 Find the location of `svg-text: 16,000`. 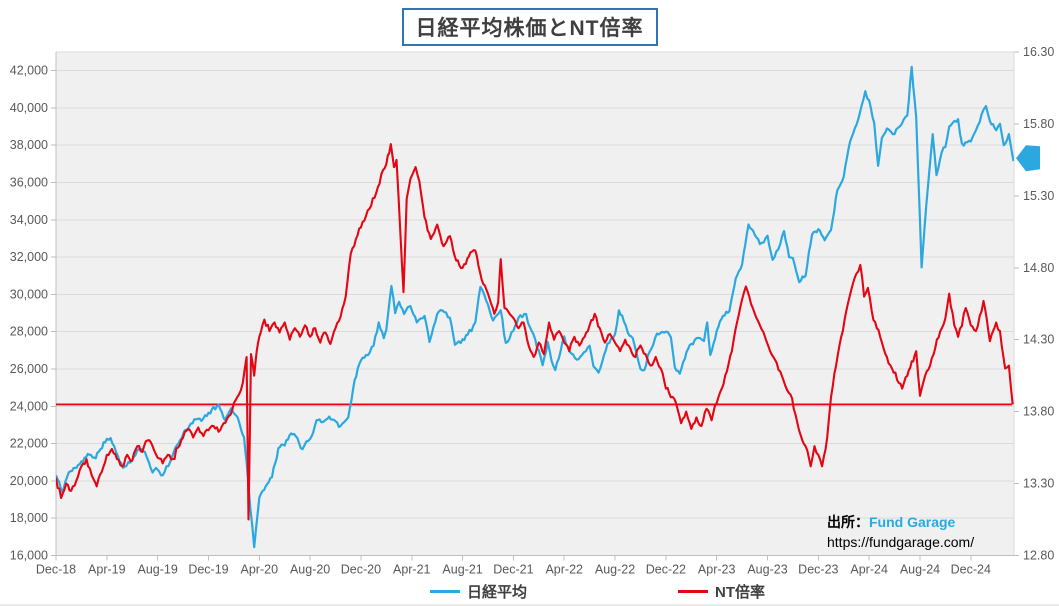

svg-text: 16,000 is located at coordinates (29, 556).